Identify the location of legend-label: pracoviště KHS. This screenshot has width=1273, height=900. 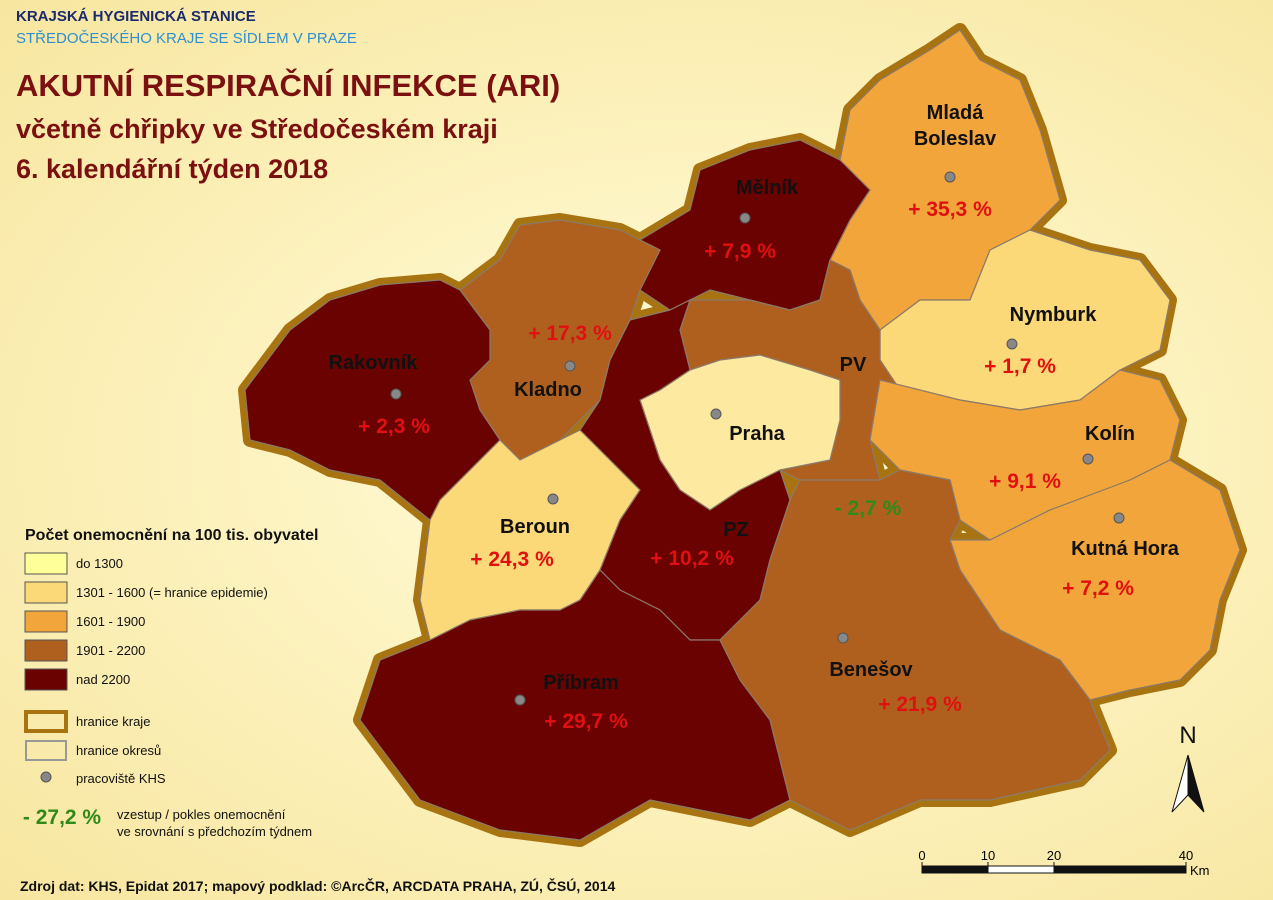
(121, 778).